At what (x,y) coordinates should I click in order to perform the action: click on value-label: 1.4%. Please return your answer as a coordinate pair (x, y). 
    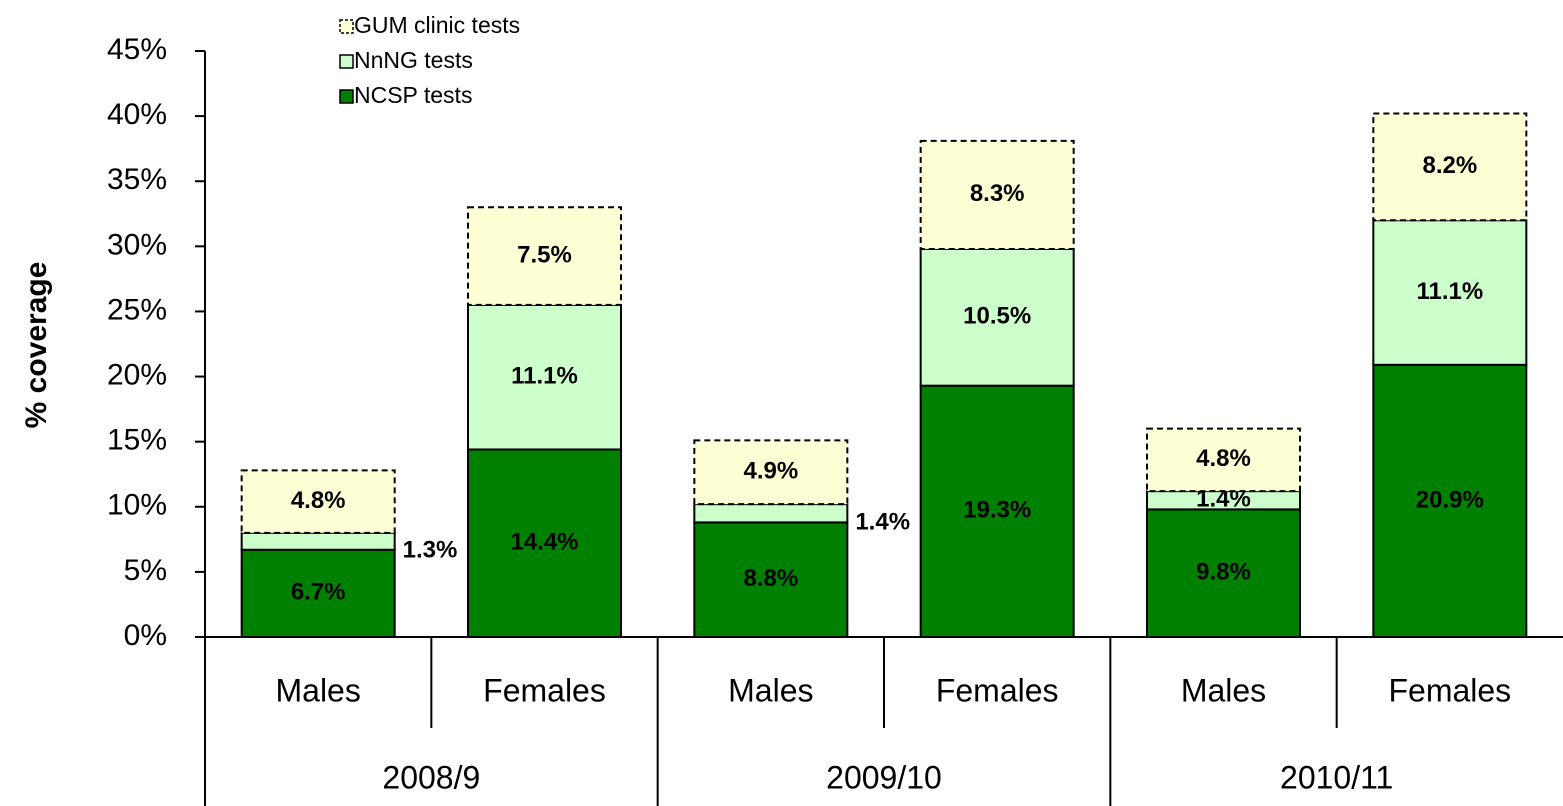
    Looking at the image, I should click on (882, 522).